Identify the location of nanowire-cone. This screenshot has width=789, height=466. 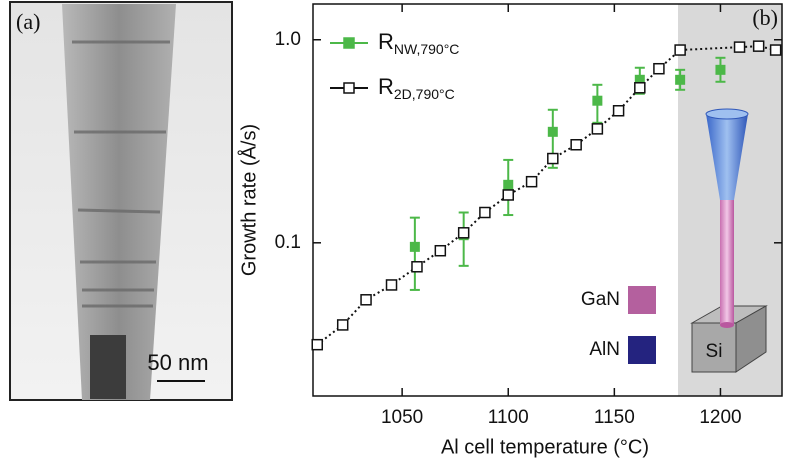
(727, 157).